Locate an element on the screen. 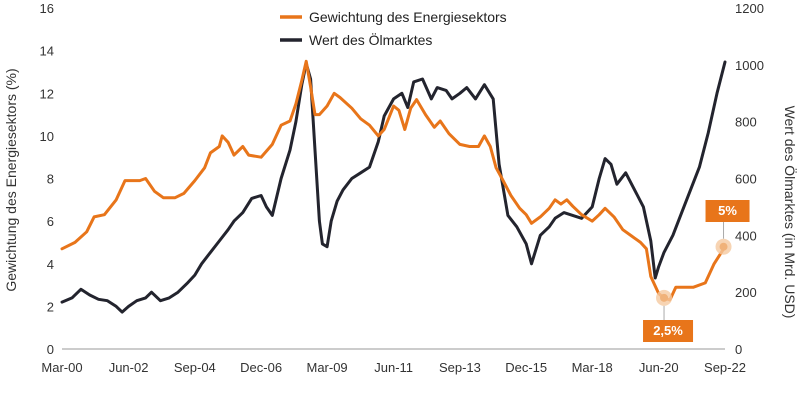 This screenshot has width=800, height=409. right-y-axis: 0 200 400 600 800 1000 1200 is located at coordinates (749, 179).